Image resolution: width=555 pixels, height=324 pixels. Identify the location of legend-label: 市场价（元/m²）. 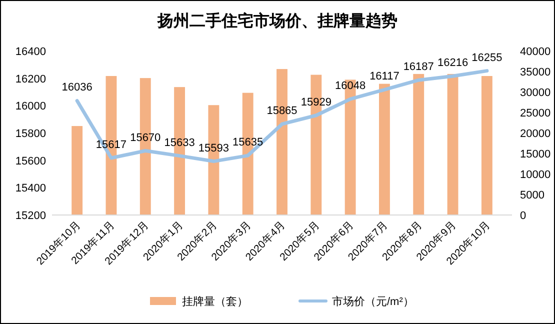
(373, 301).